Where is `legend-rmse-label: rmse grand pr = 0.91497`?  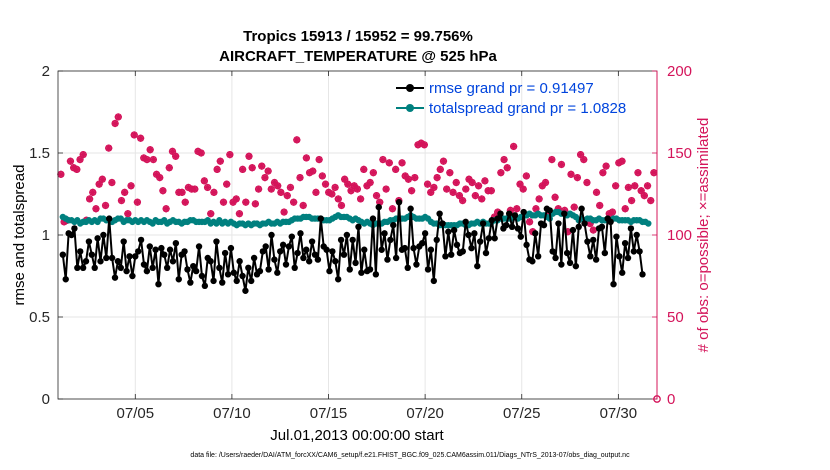
legend-rmse-label: rmse grand pr = 0.91497 is located at coordinates (511, 88).